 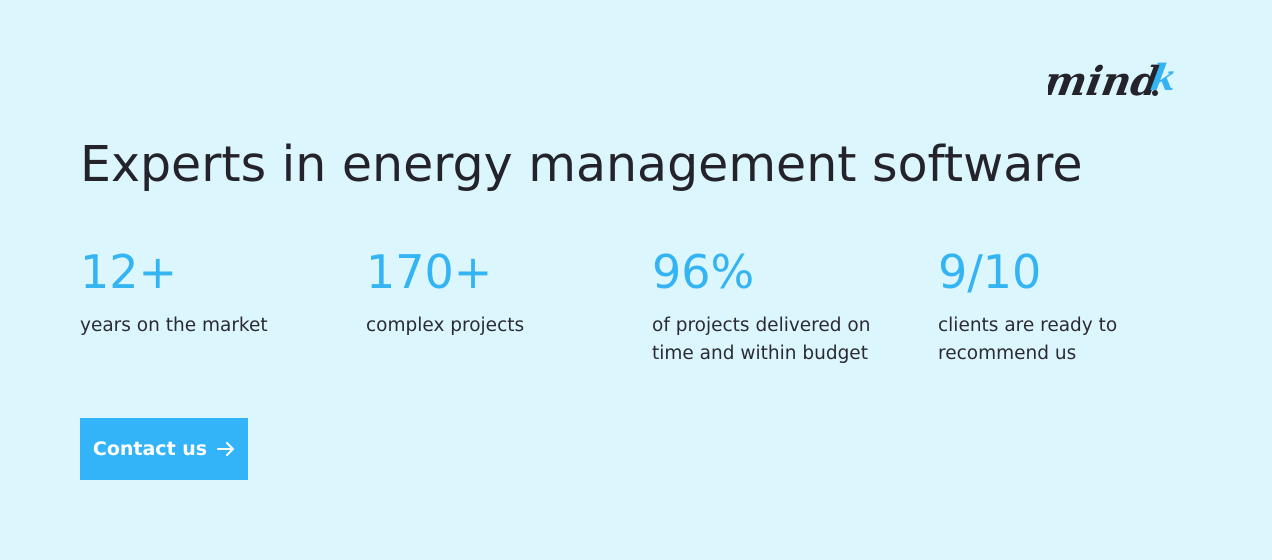 What do you see at coordinates (703, 272) in the screenshot?
I see `stat-value: 96%` at bounding box center [703, 272].